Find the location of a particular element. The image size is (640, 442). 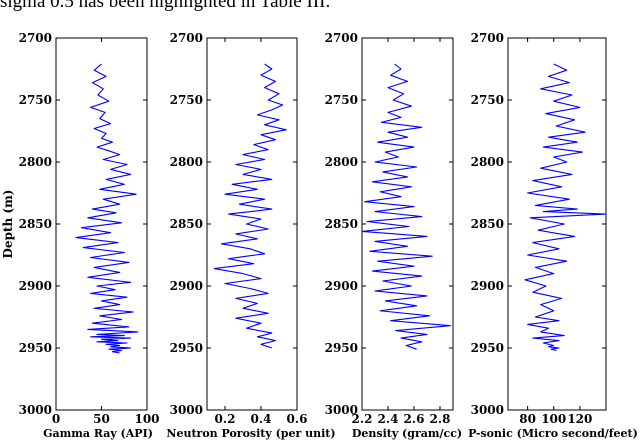

gamma-ray-y-tick-label: 2750 is located at coordinates (35, 100).